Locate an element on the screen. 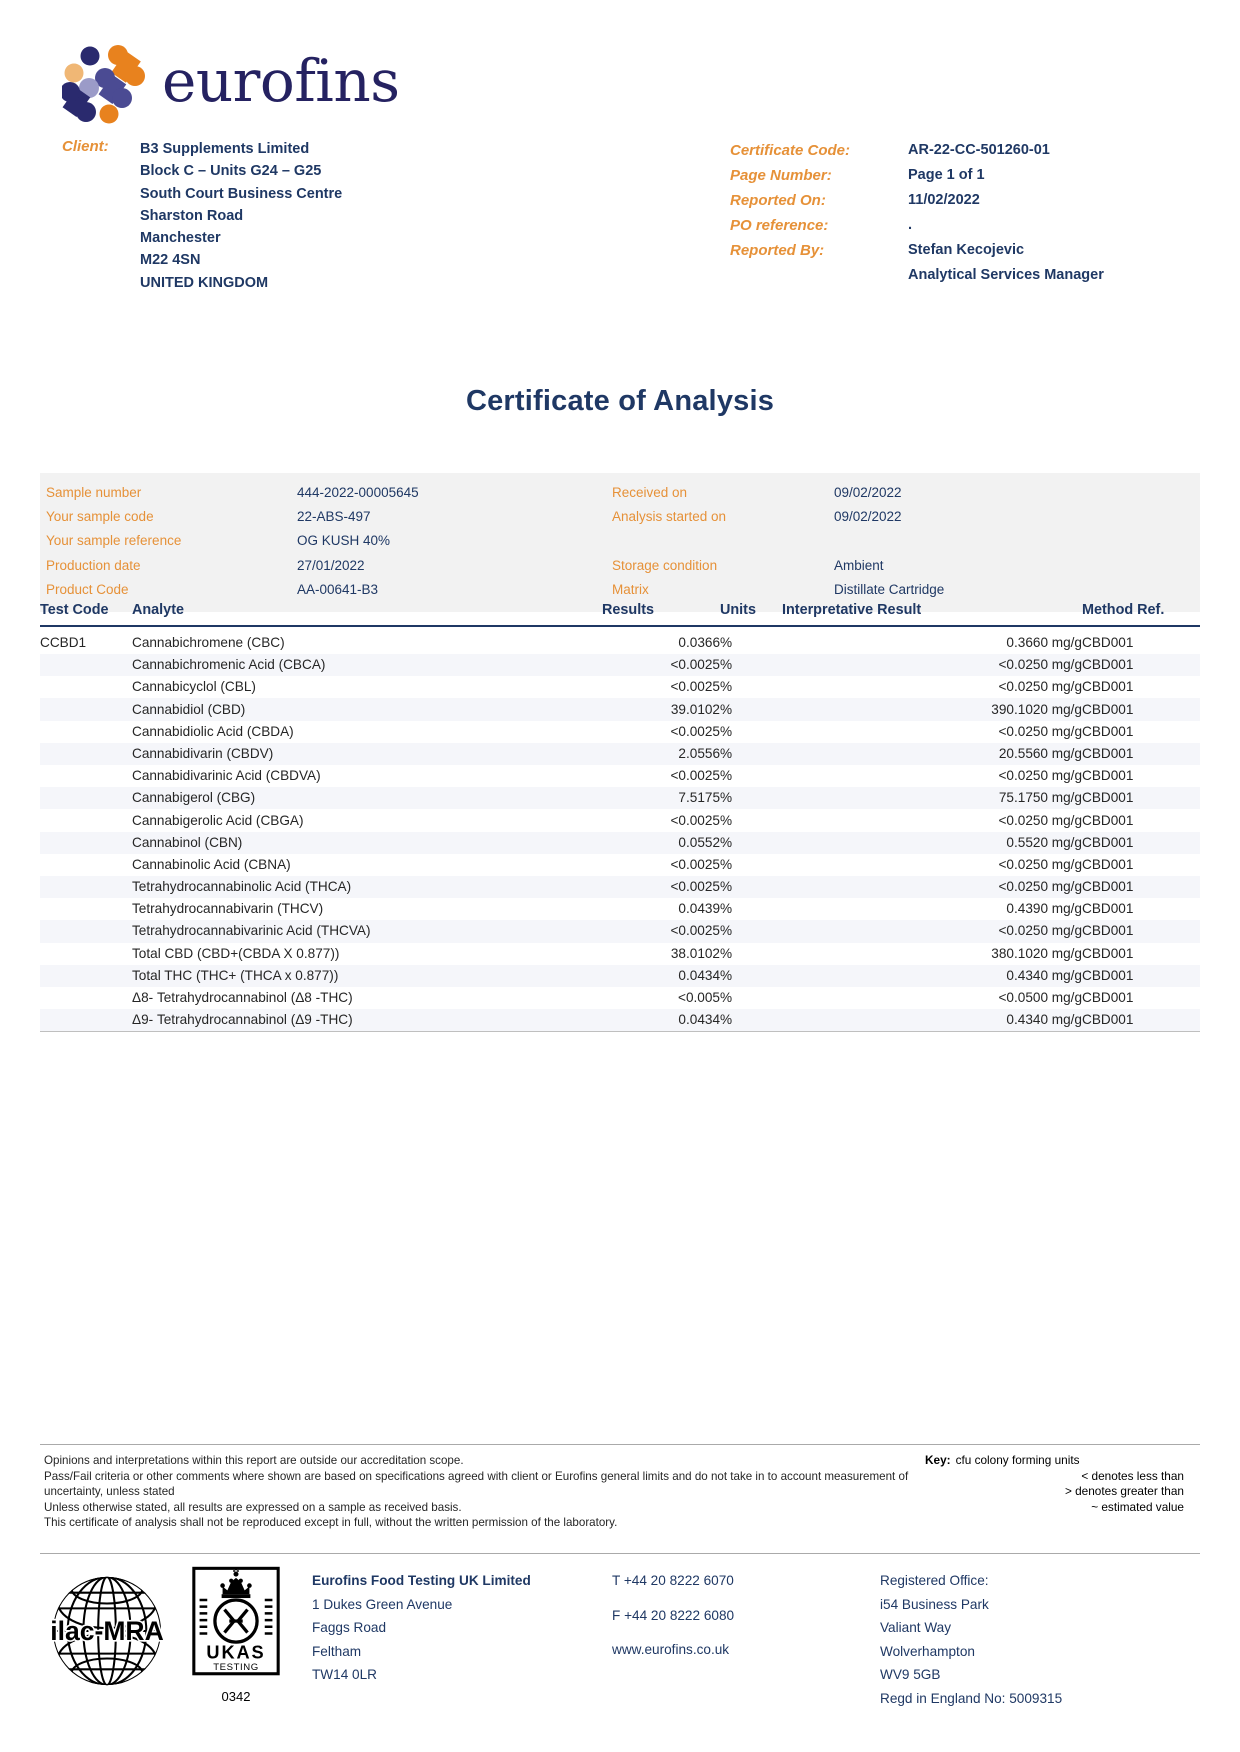 The image size is (1240, 1752). client-address-line: UNITED KINGDOM is located at coordinates (204, 282).